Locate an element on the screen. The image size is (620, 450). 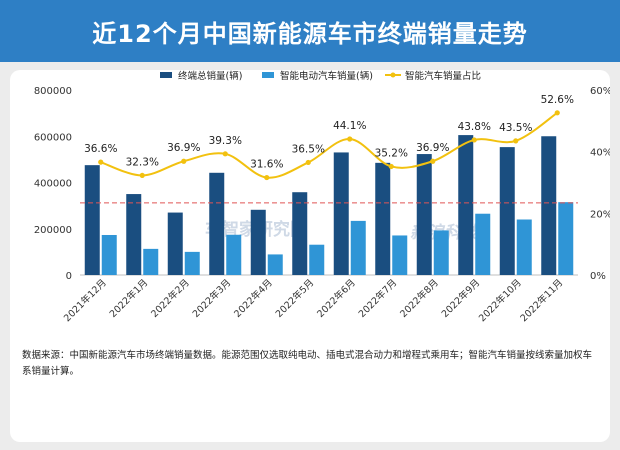
share-line is located at coordinates (329, 145).